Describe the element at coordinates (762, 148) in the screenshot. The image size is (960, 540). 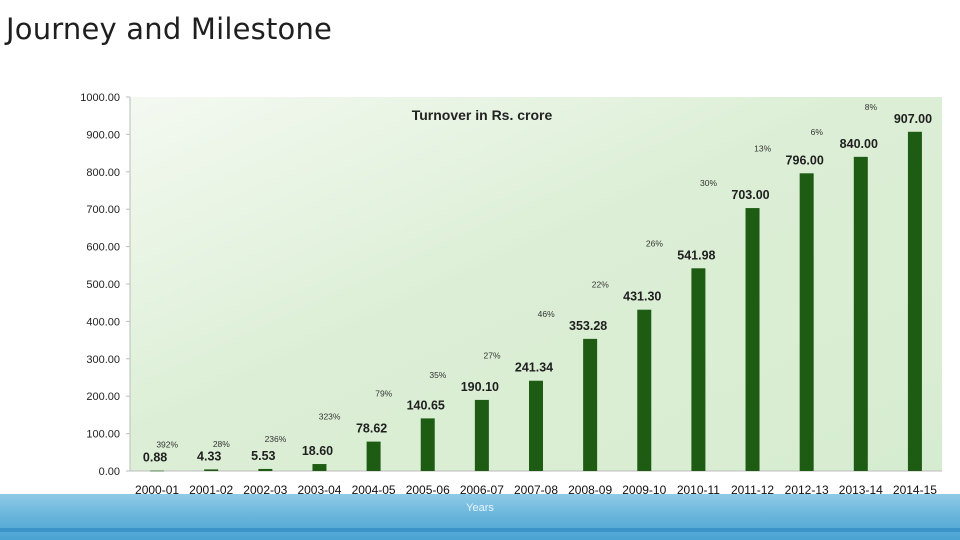
I see `growth-label: 13%` at that location.